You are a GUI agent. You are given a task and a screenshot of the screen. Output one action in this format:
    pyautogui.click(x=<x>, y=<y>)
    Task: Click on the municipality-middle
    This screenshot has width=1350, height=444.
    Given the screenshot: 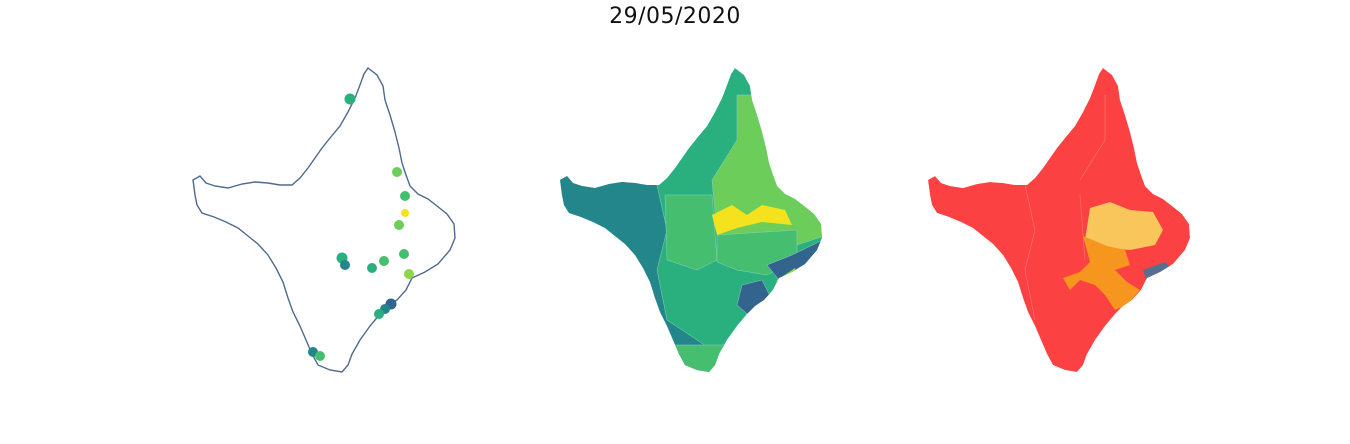 What is the action you would take?
    pyautogui.click(x=691, y=232)
    